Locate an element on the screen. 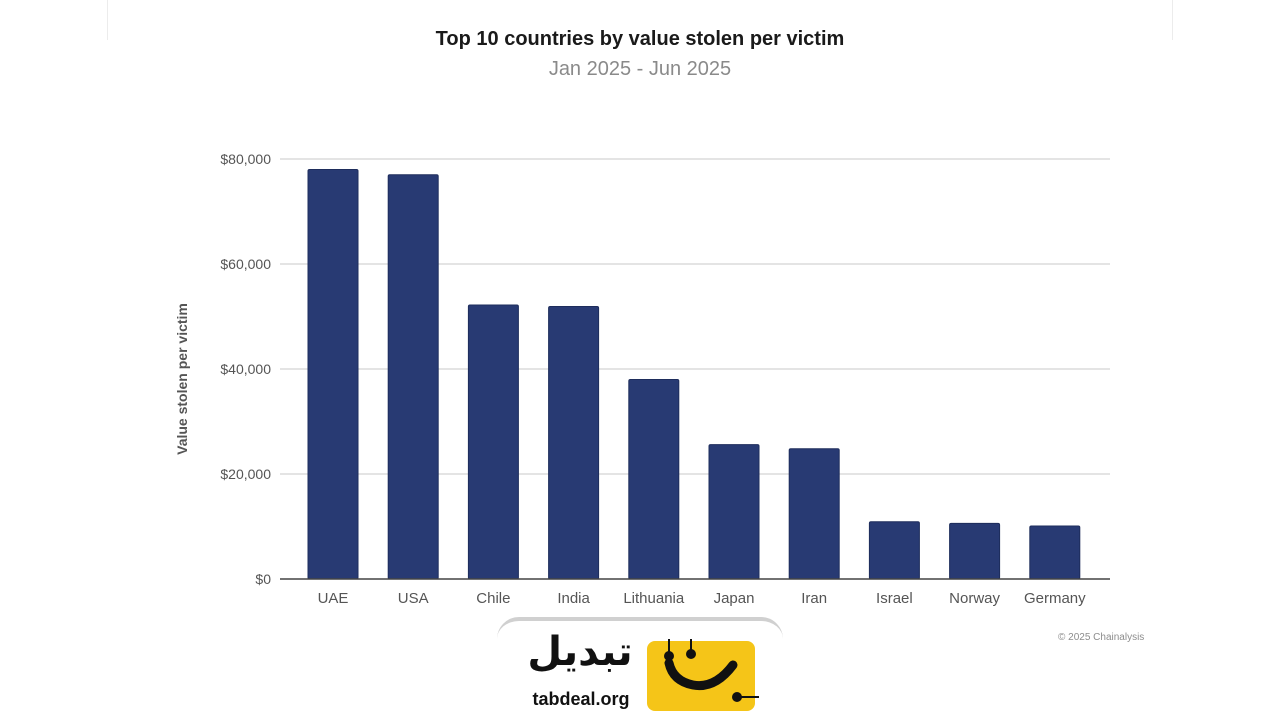 The height and width of the screenshot is (720, 1280). x-tick-label: Israel is located at coordinates (894, 598).